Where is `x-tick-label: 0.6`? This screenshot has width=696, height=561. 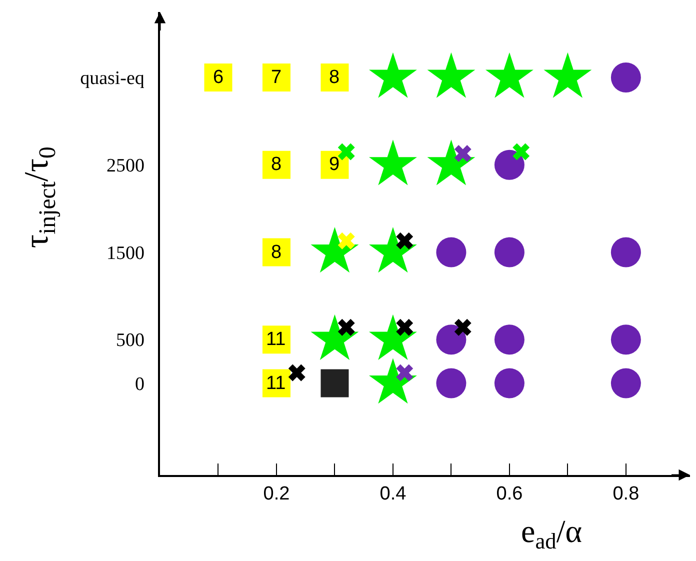 x-tick-label: 0.6 is located at coordinates (509, 494).